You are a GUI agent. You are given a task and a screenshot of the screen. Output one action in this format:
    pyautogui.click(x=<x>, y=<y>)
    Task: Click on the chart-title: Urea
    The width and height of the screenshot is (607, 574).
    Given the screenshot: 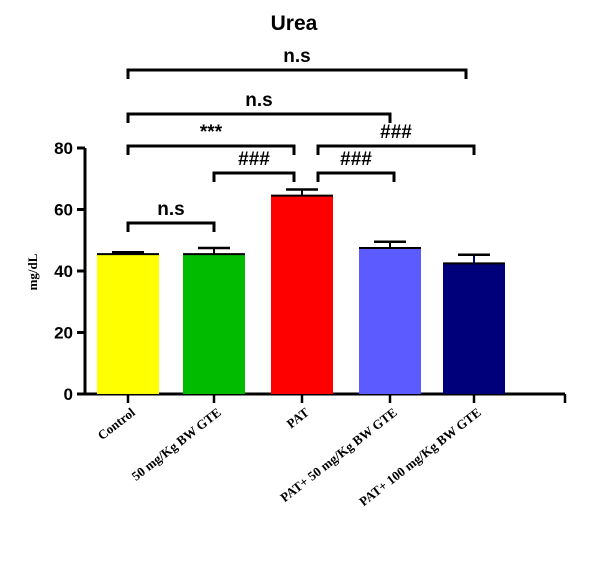 What is the action you would take?
    pyautogui.click(x=294, y=23)
    